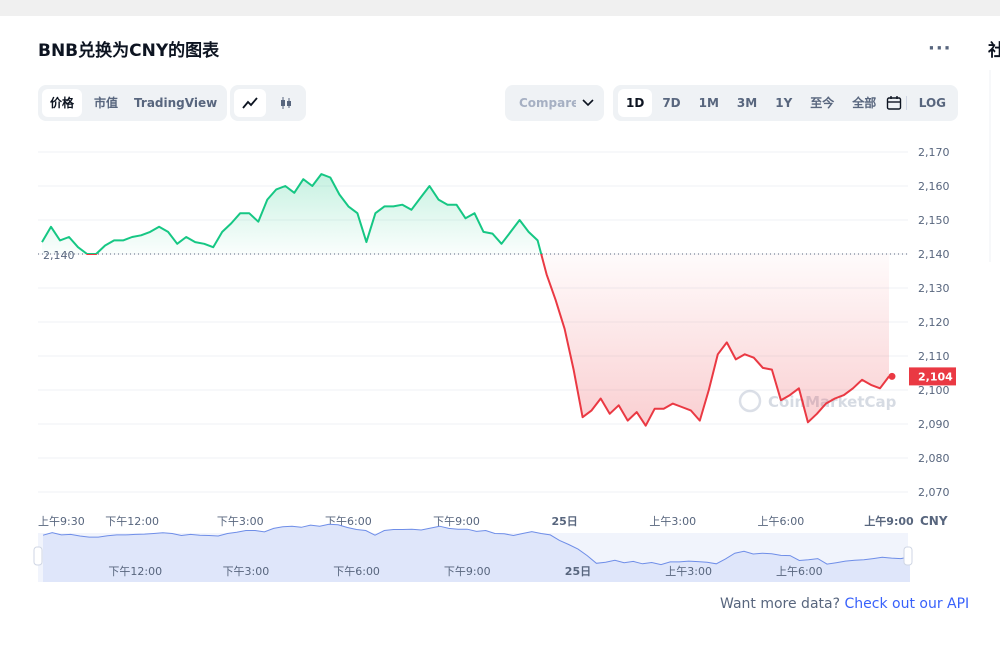 The image size is (1000, 650). I want to click on x-tick-label: 25日, so click(564, 521).